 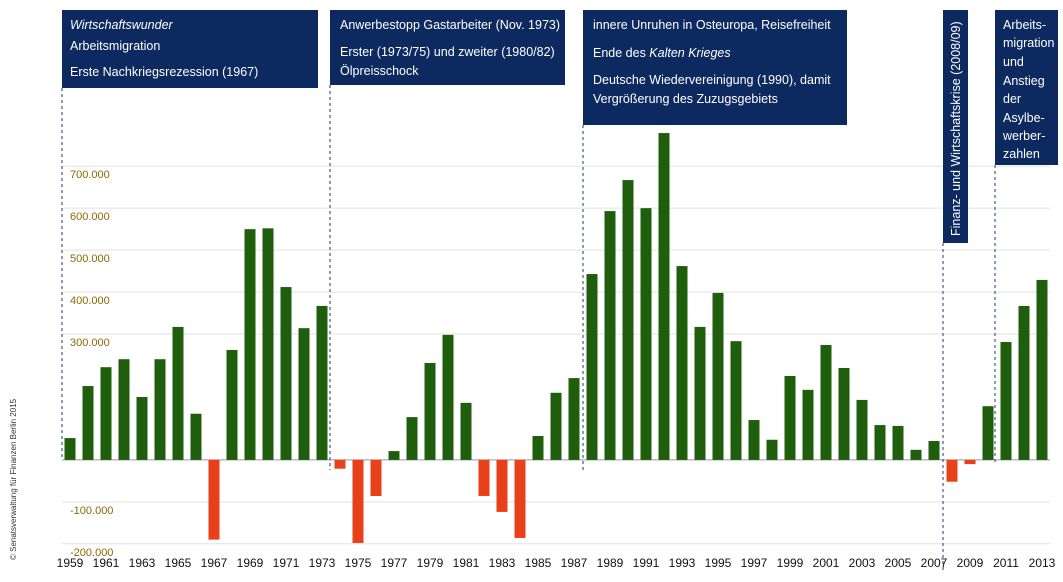 I want to click on x-tick-label: 1969, so click(x=250, y=563).